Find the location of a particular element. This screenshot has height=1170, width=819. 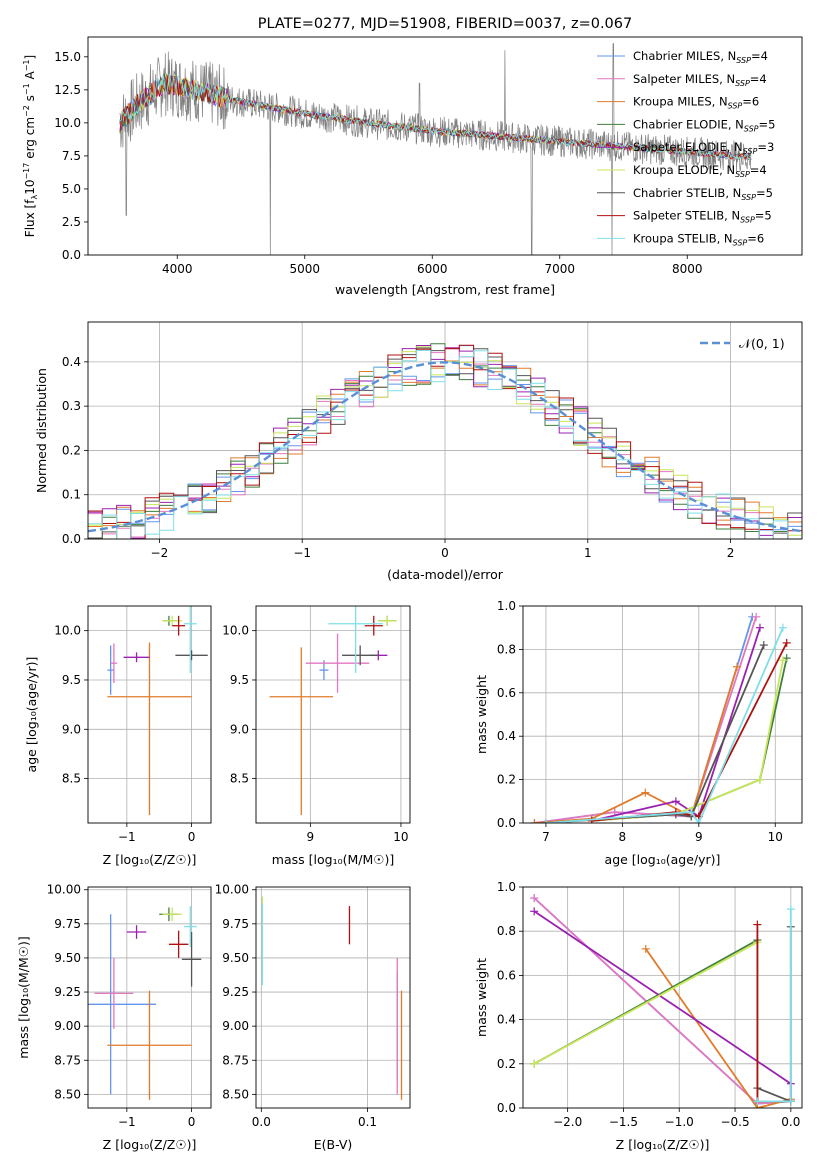

y-axis-label: Flux [fλ10−17 erg cm−2 s−1 A−1] is located at coordinates (30, 146).